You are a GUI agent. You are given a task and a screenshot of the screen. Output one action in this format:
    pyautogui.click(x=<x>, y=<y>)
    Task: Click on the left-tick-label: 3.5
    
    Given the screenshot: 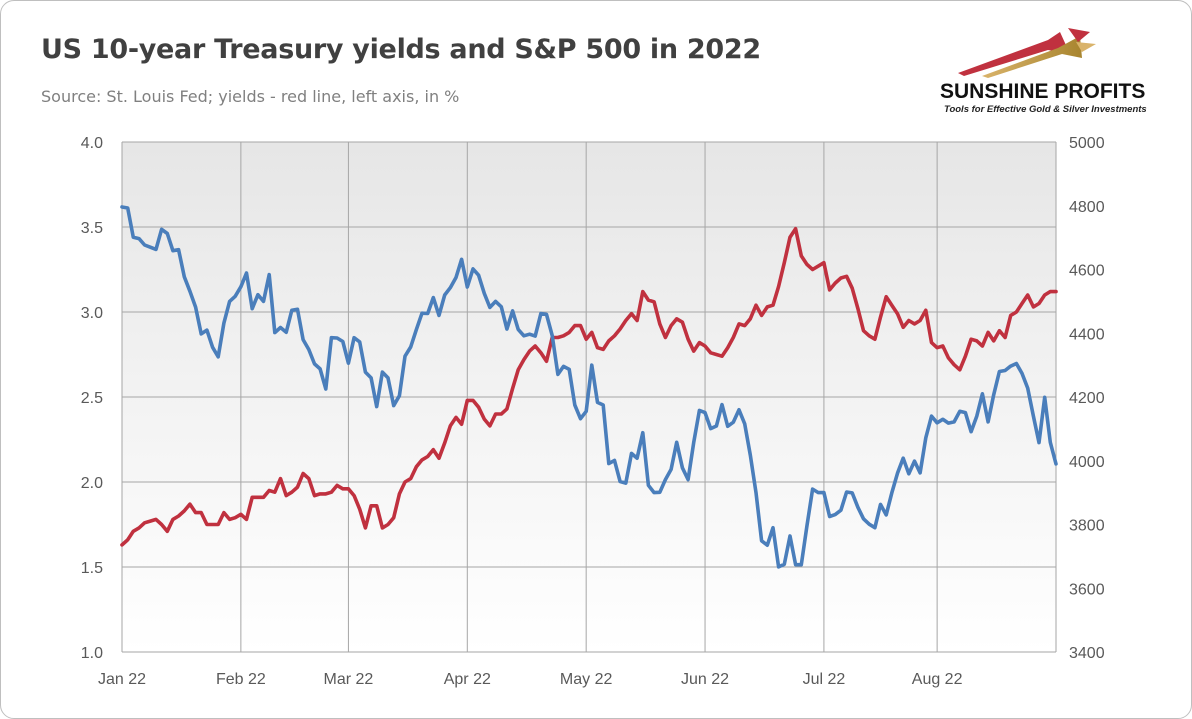 What is the action you would take?
    pyautogui.click(x=92, y=228)
    